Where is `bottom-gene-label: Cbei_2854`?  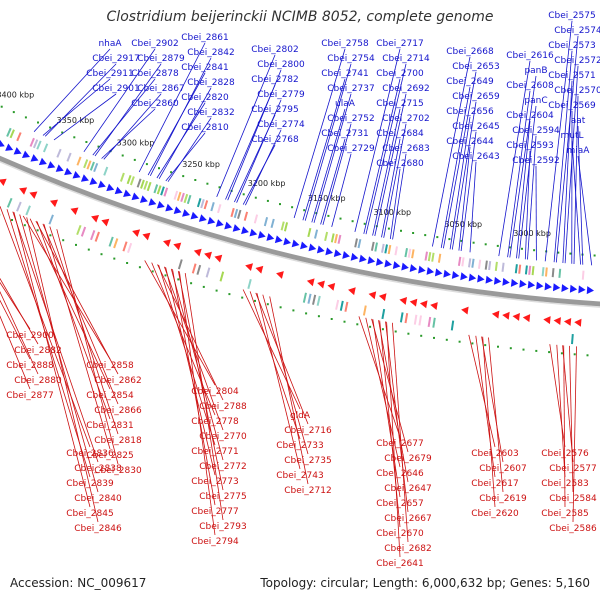 bottom-gene-label: Cbei_2854 is located at coordinates (110, 396).